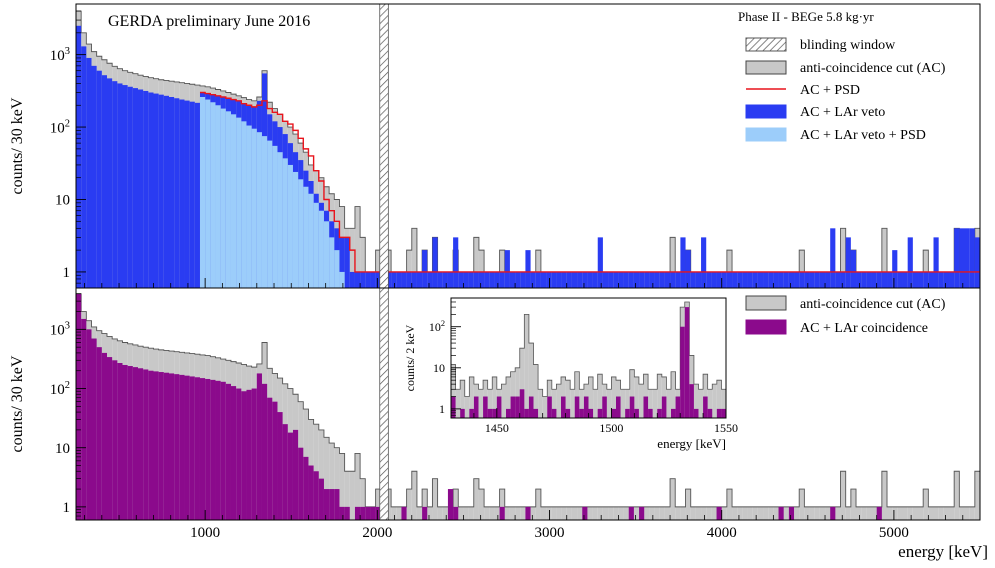 This screenshot has width=995, height=568. I want to click on top-blinding-window, so click(384, 146).